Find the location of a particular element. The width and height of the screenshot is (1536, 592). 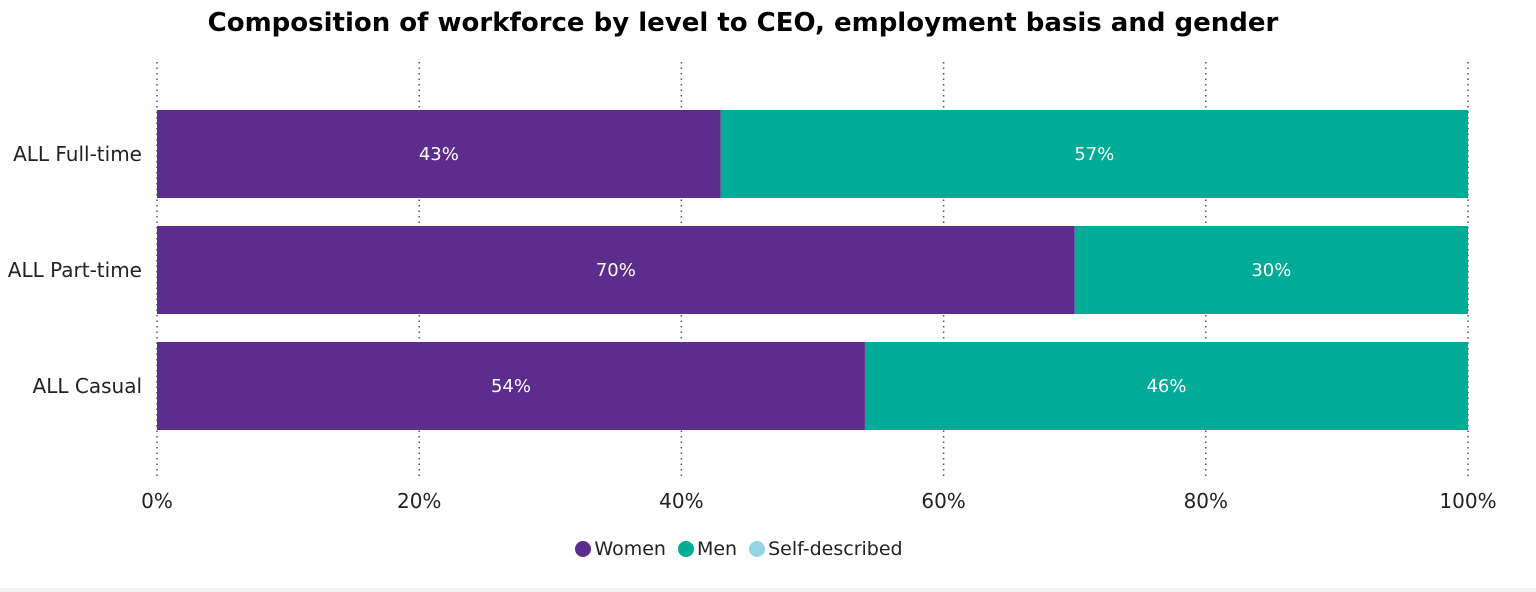

data-label: 46% is located at coordinates (1166, 386).